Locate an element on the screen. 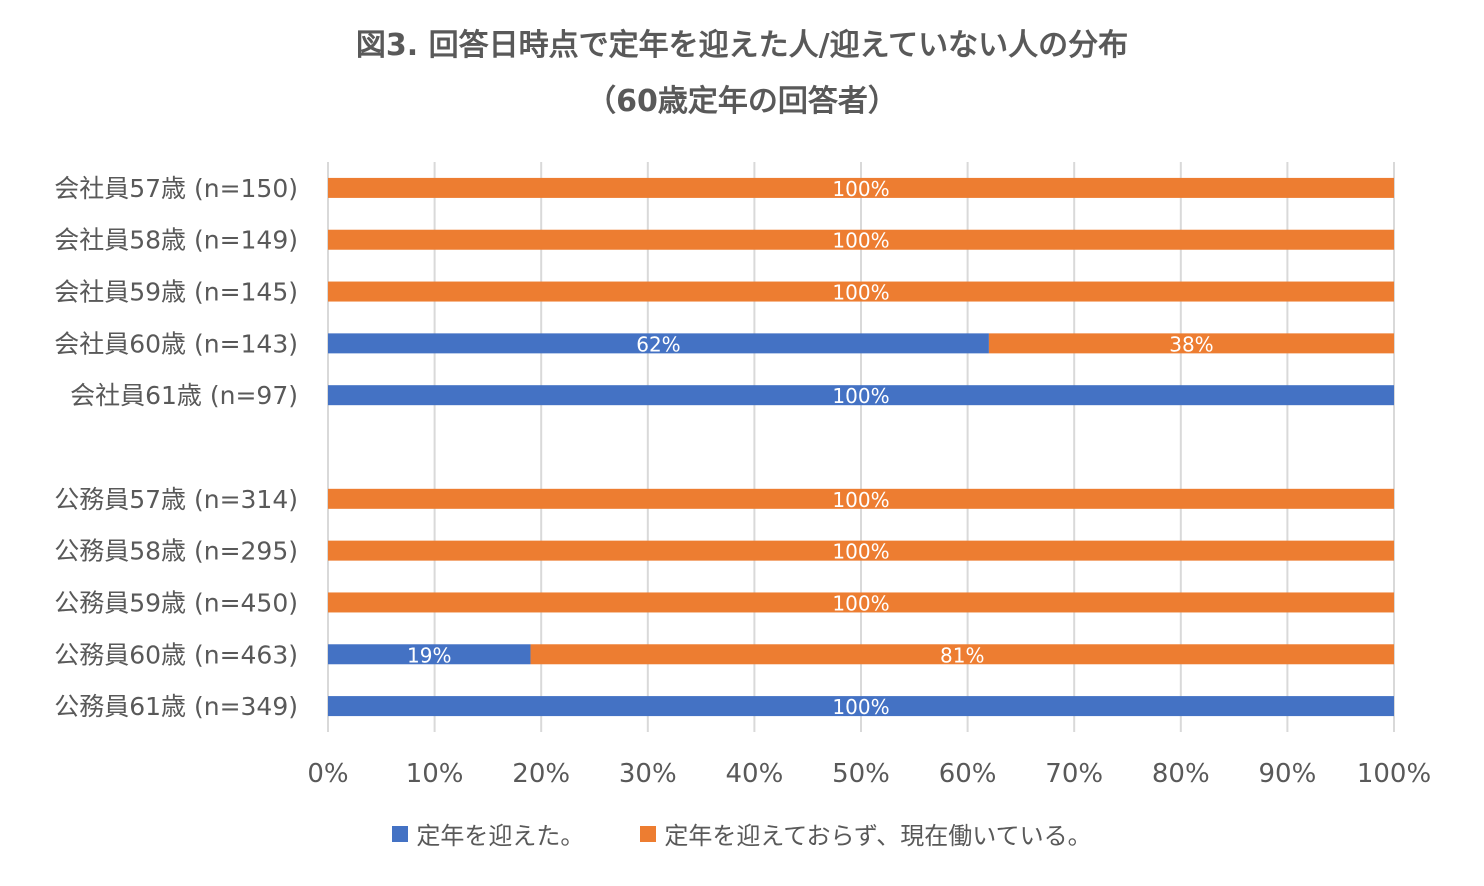 Image resolution: width=1484 pixels, height=886 pixels. data-label: 38% is located at coordinates (1191, 344).